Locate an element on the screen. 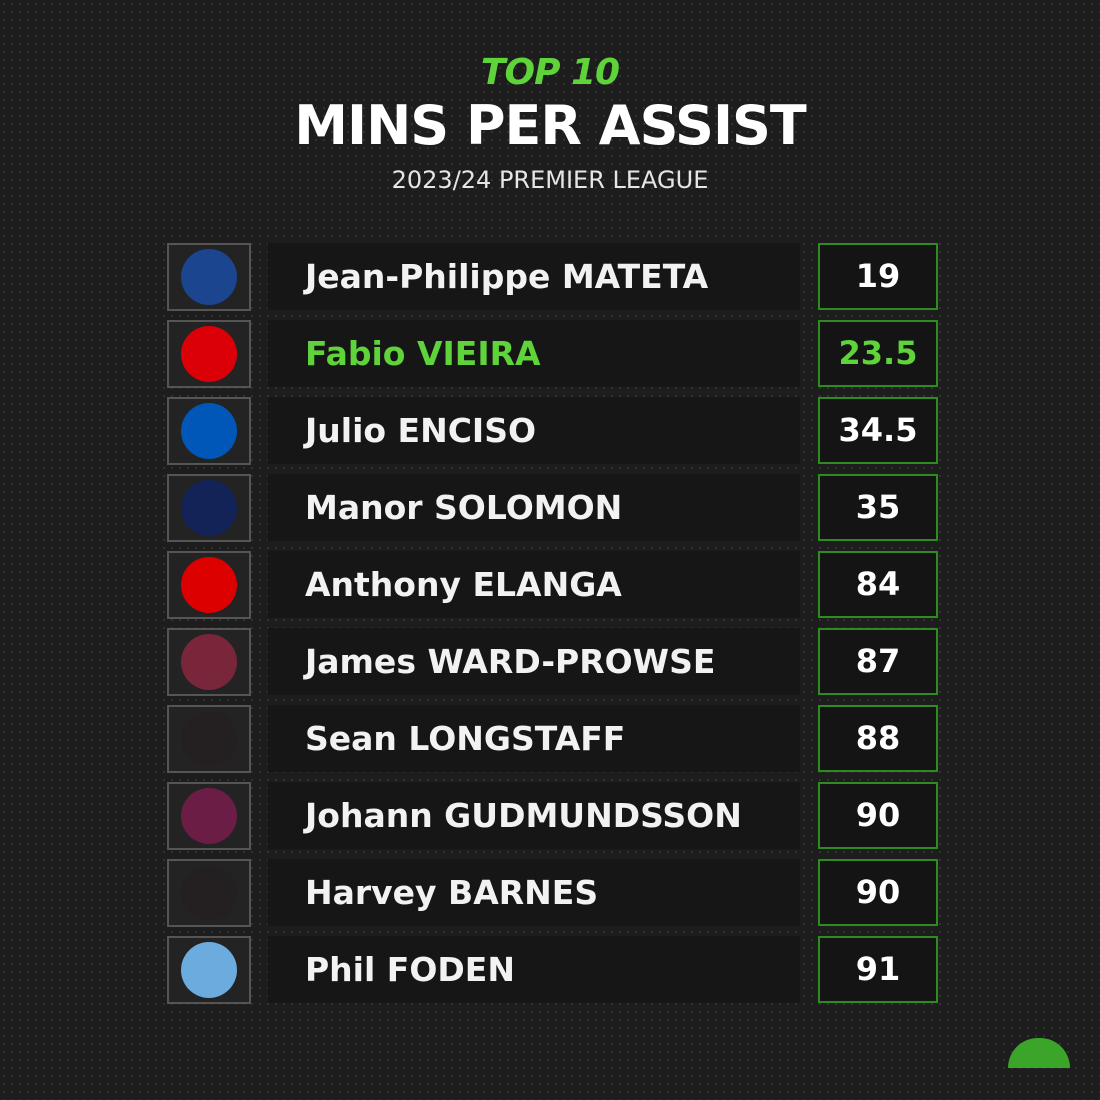  table-row: Jean-Philippe MATETA 19 is located at coordinates (552, 277).